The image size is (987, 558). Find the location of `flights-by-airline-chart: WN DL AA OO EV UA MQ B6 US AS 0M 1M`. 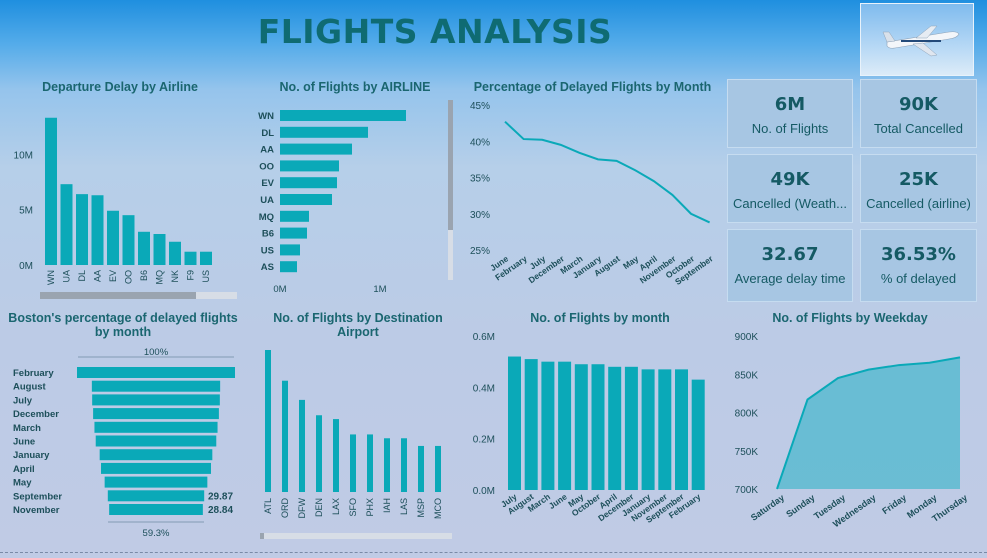

flights-by-airline-chart: WN DL AA OO EV UA MQ B6 US AS 0M 1M is located at coordinates (355, 197).